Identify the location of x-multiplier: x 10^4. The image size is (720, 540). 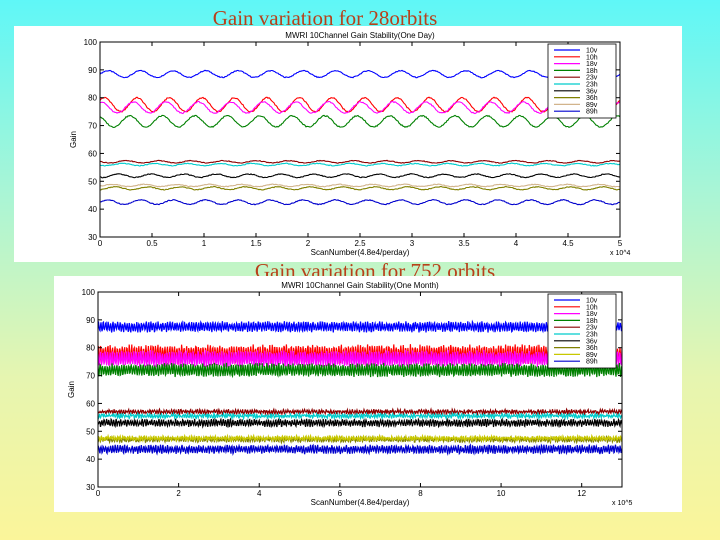
(620, 253).